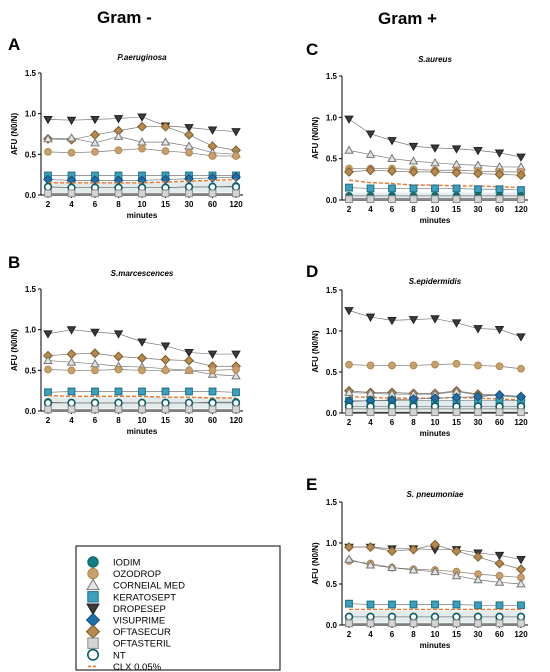 The width and height of the screenshot is (550, 672). Describe the element at coordinates (311, 484) in the screenshot. I see `panel-letter: E` at that location.